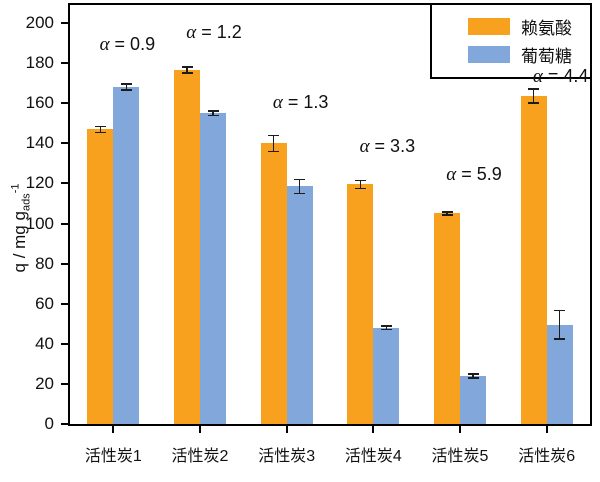  I want to click on legend-item-1: 赖氨酸, so click(529, 26).